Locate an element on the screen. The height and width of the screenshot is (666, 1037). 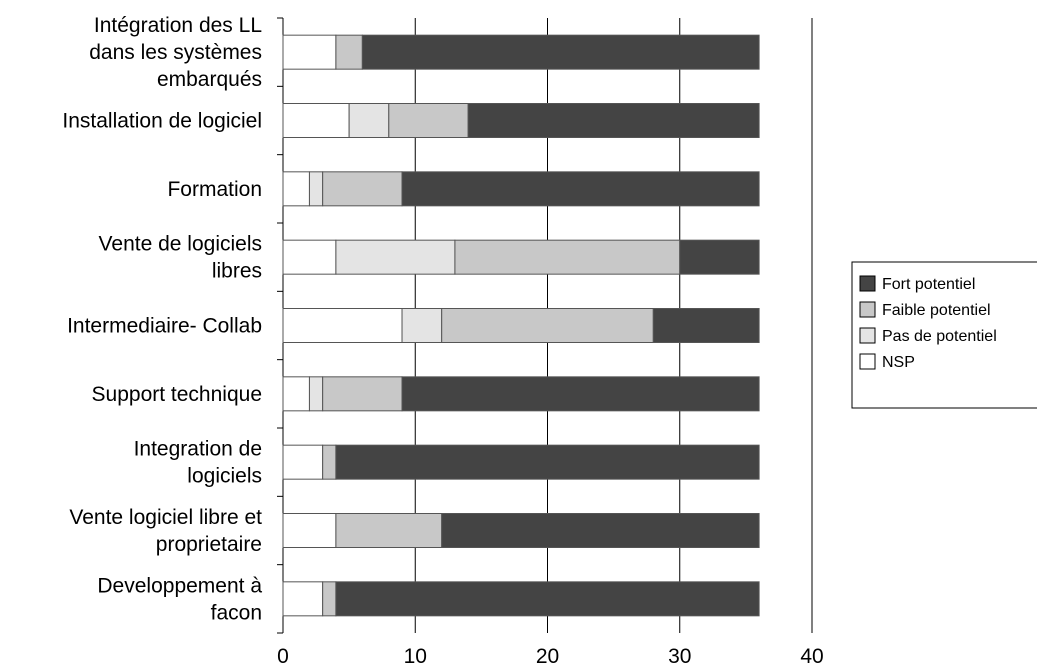
category-label: Intermediaire- Collab is located at coordinates (164, 326).